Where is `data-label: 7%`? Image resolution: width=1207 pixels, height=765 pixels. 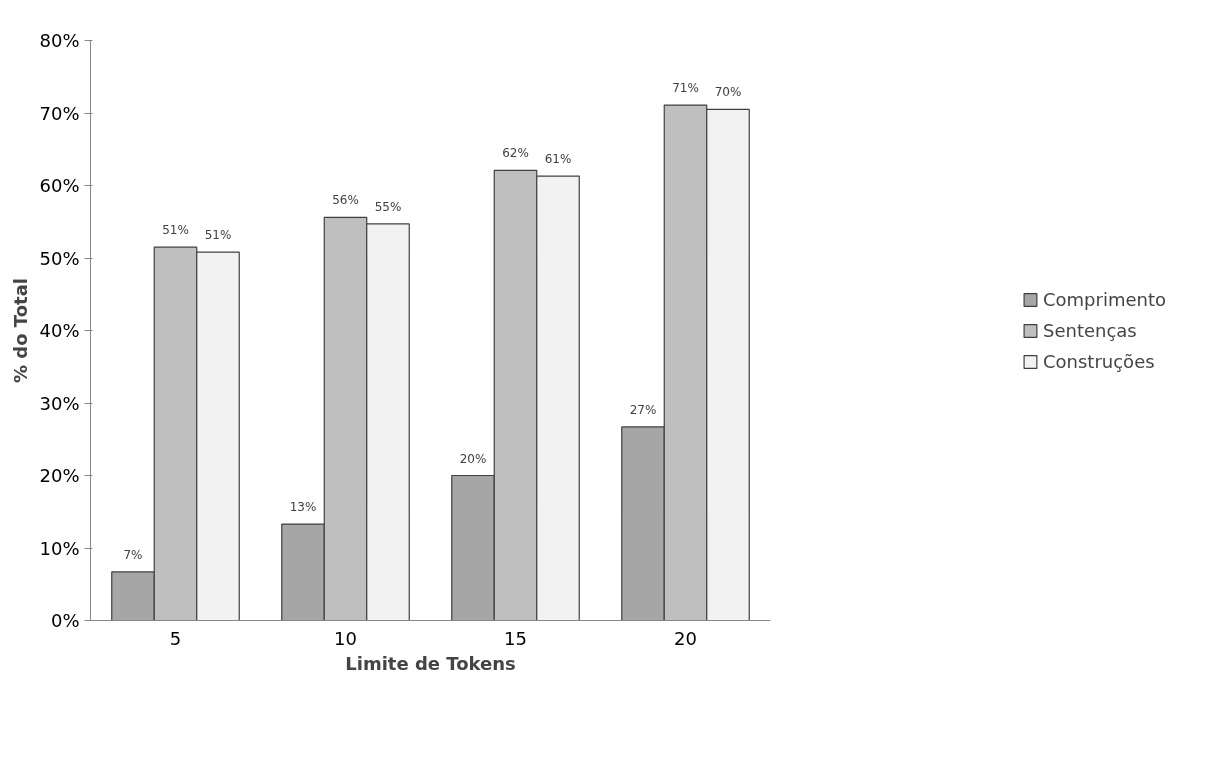
data-label: 7% is located at coordinates (133, 554).